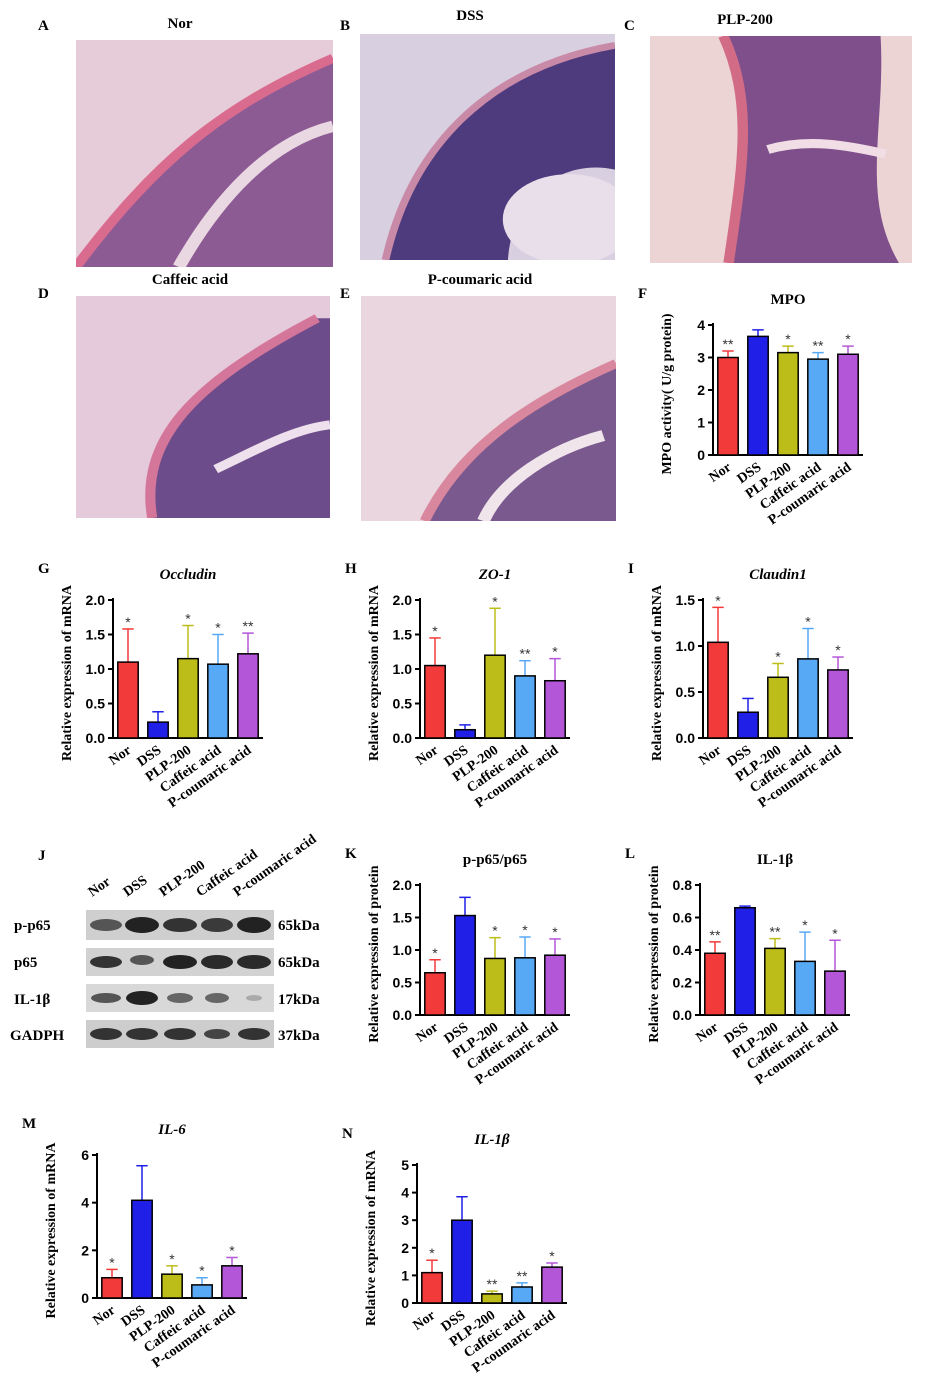 This screenshot has width=934, height=1399. Describe the element at coordinates (495, 860) in the screenshot. I see `chart-title: p-p65/p65` at that location.